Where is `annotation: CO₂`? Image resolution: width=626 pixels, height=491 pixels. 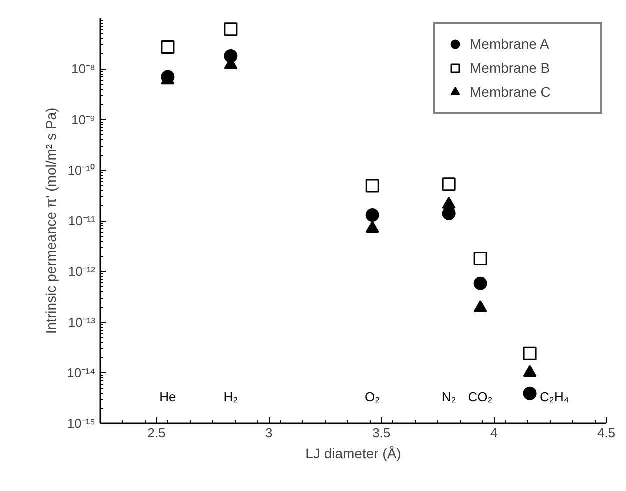 annotation: CO₂ is located at coordinates (480, 397).